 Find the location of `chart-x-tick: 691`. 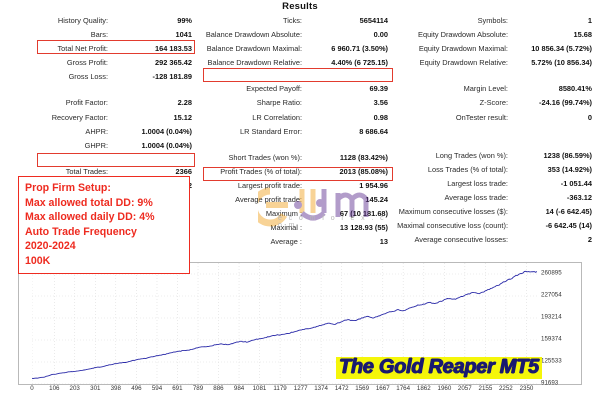

chart-x-tick: 691 is located at coordinates (177, 388).